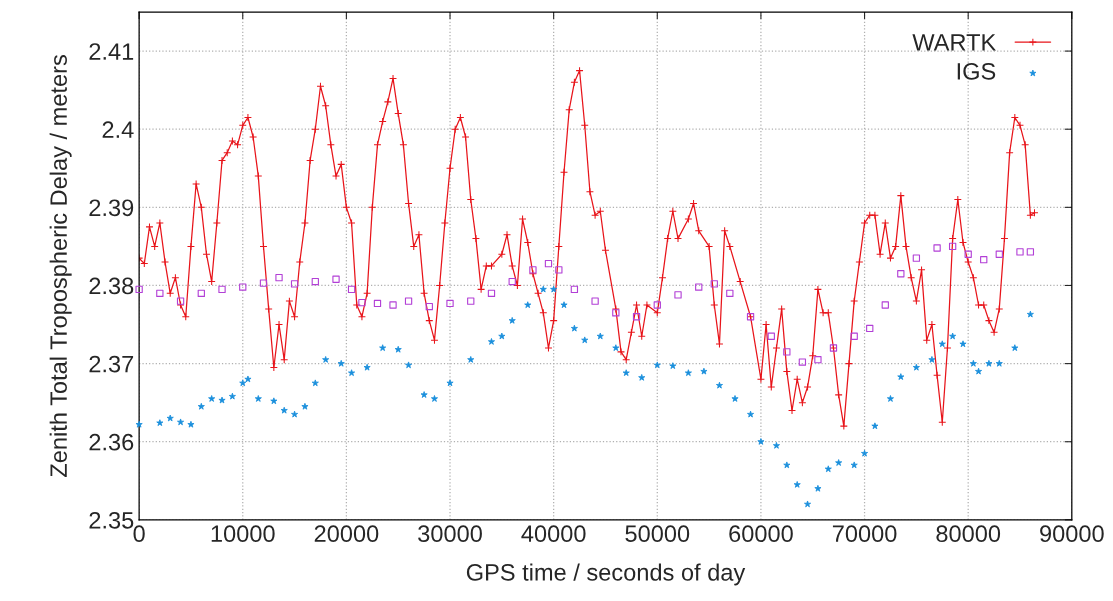 The width and height of the screenshot is (1113, 601). Describe the element at coordinates (657, 534) in the screenshot. I see `x-tick-label: 50000` at that location.